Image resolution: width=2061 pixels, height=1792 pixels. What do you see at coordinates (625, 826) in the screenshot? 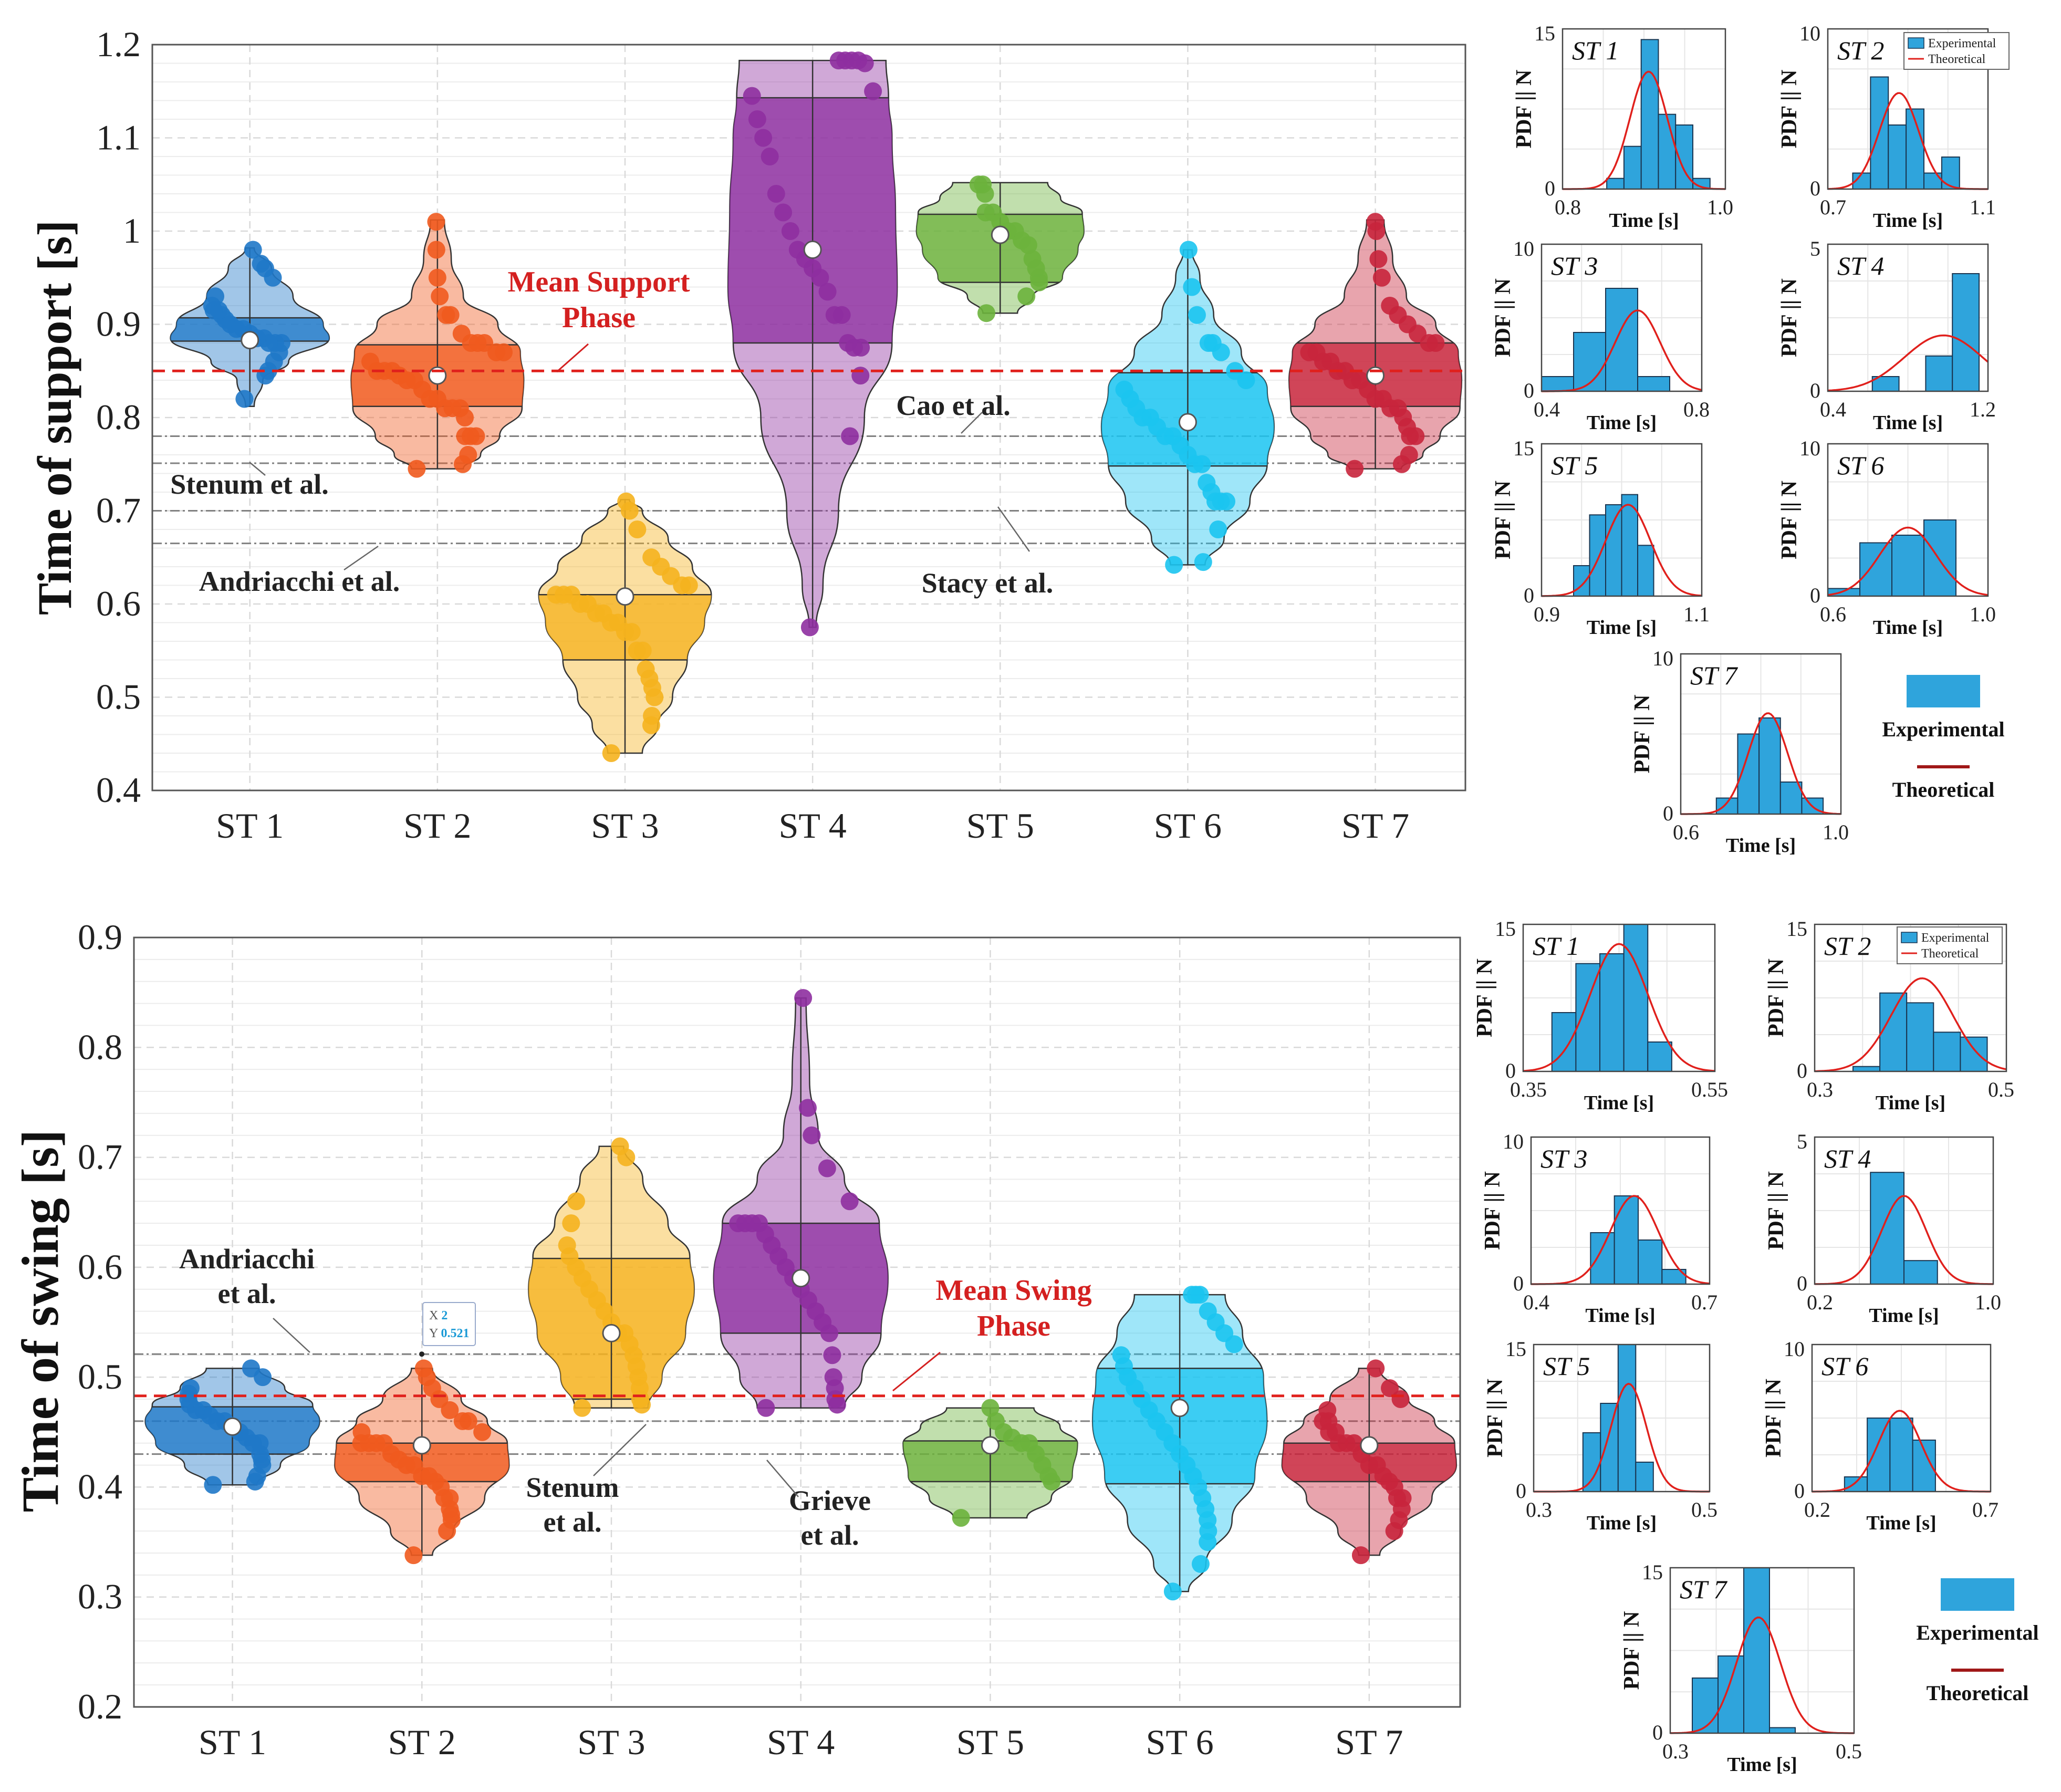
I see `x-tick-label: ST 3` at bounding box center [625, 826].